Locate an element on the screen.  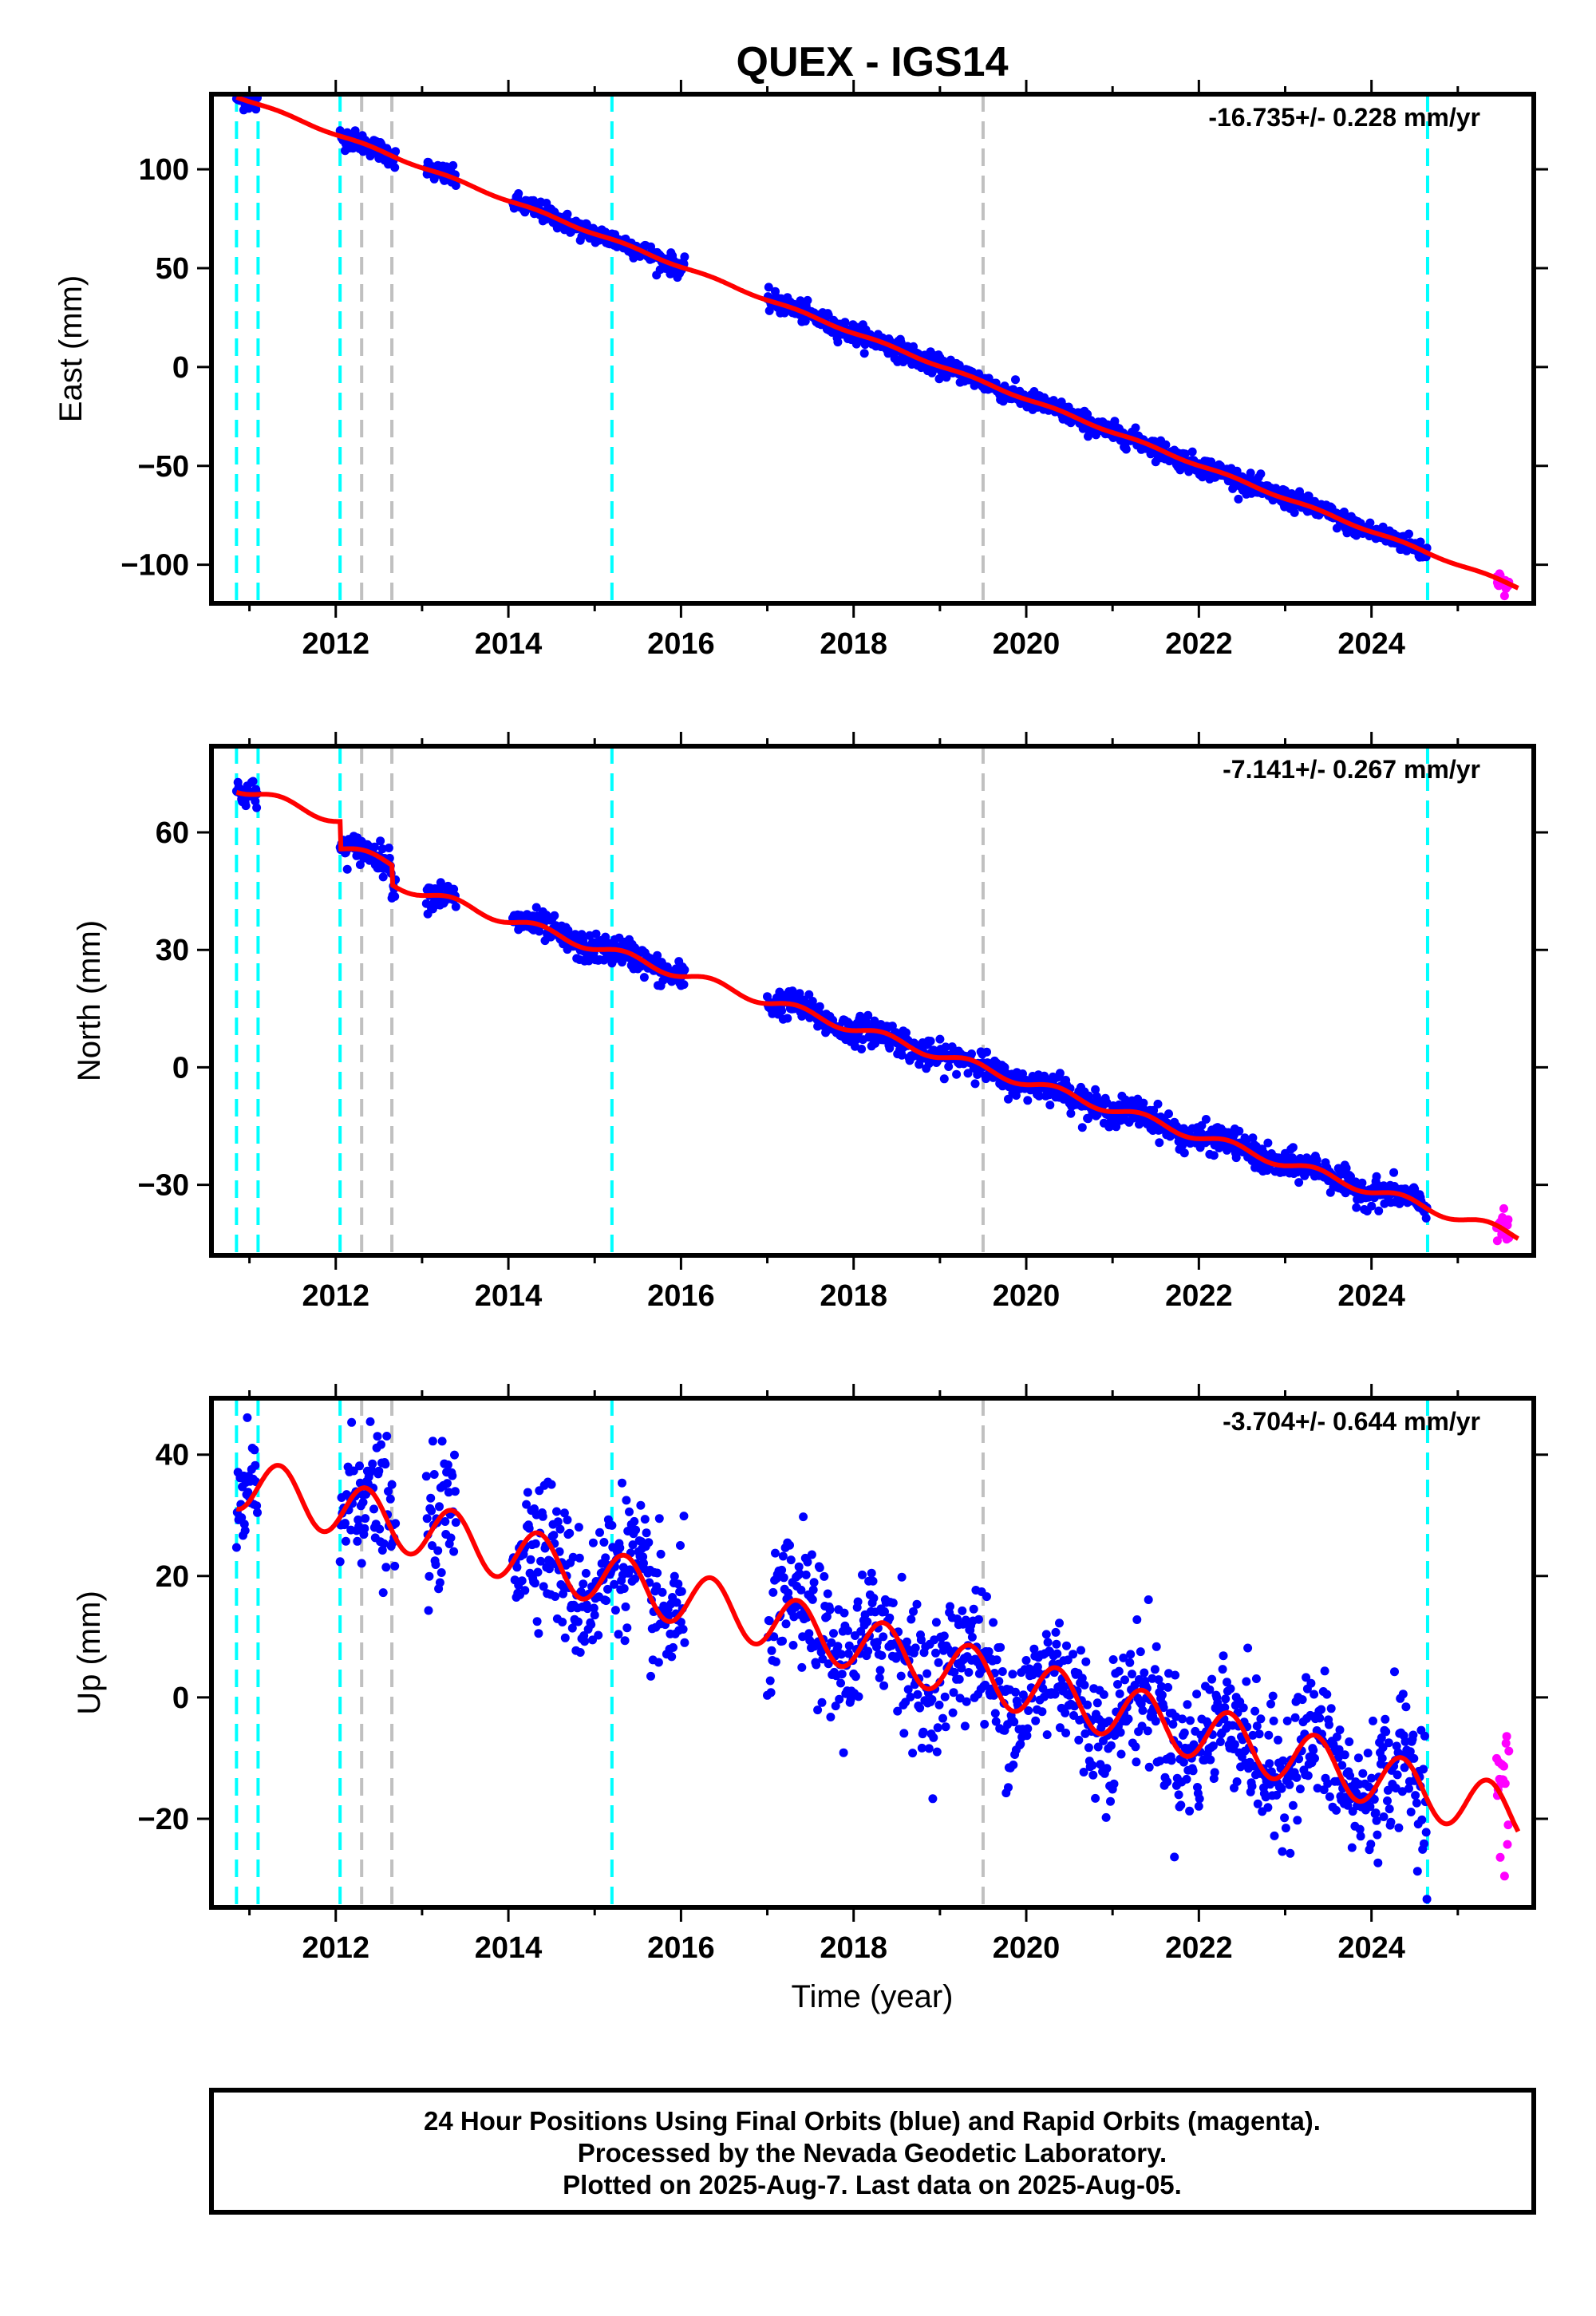
y-tick-label: −30 is located at coordinates (163, 1186).